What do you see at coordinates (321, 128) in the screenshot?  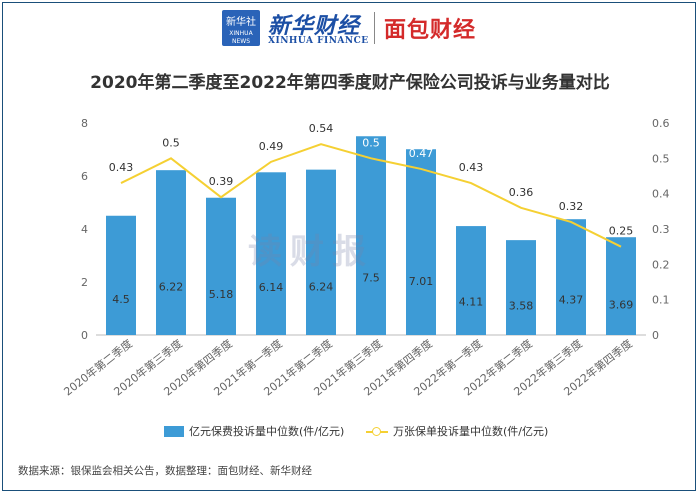 I see `line-value-label: 0.54` at bounding box center [321, 128].